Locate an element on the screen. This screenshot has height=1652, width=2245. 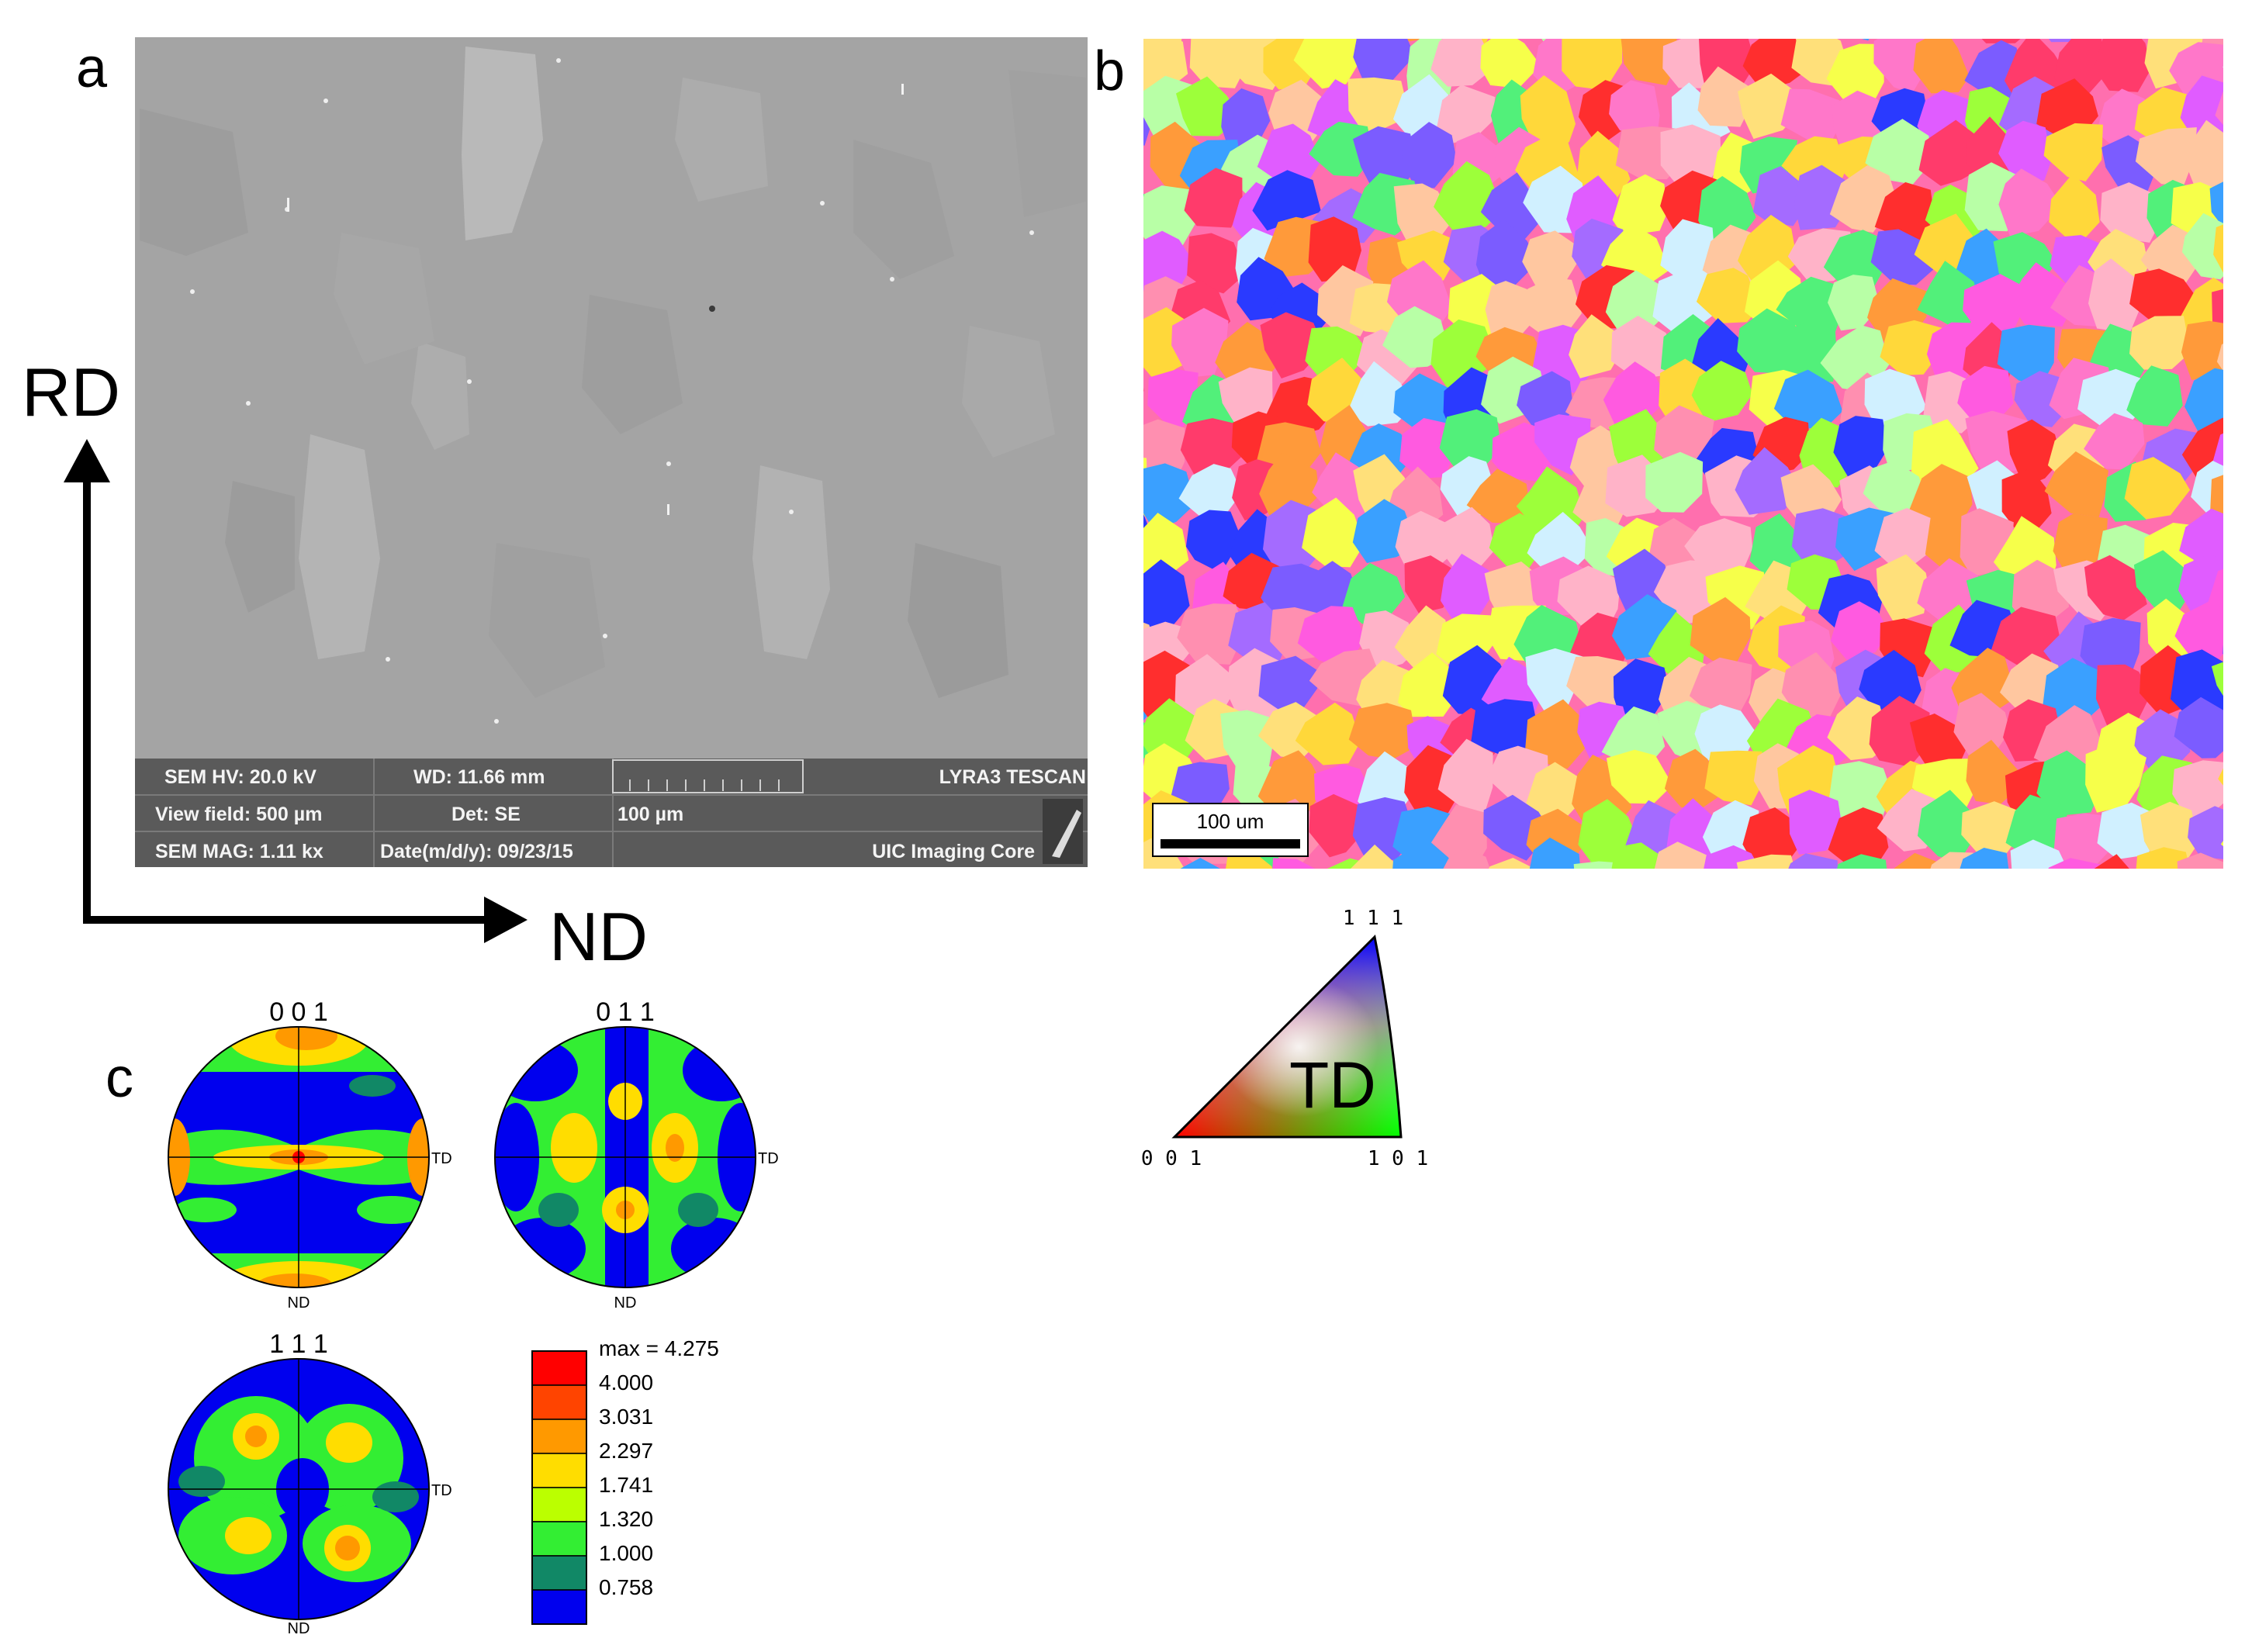
nd-label: ND is located at coordinates (598, 936).